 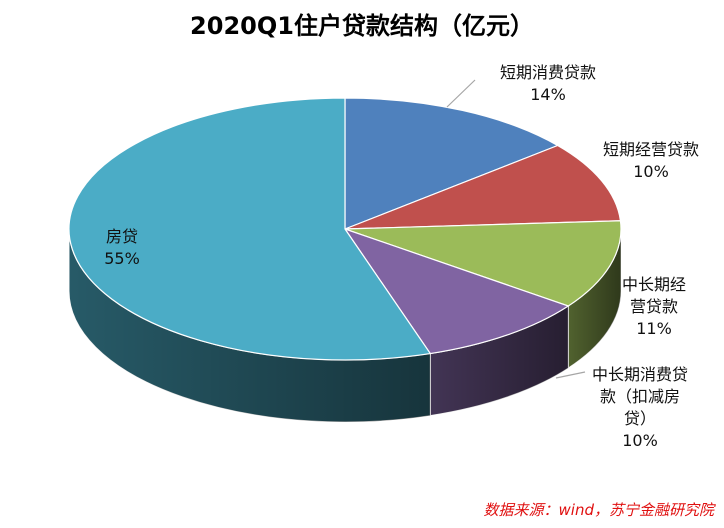 I want to click on slice-percent-0: 14%, so click(x=548, y=94).